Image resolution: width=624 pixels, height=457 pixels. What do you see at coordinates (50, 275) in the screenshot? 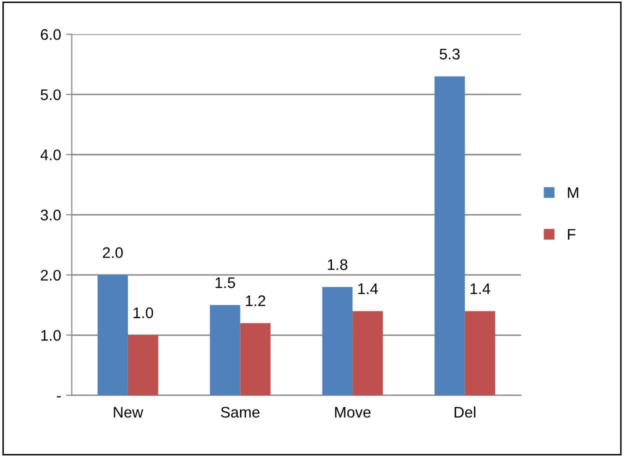
I see `y-tick-label: 2.0` at bounding box center [50, 275].